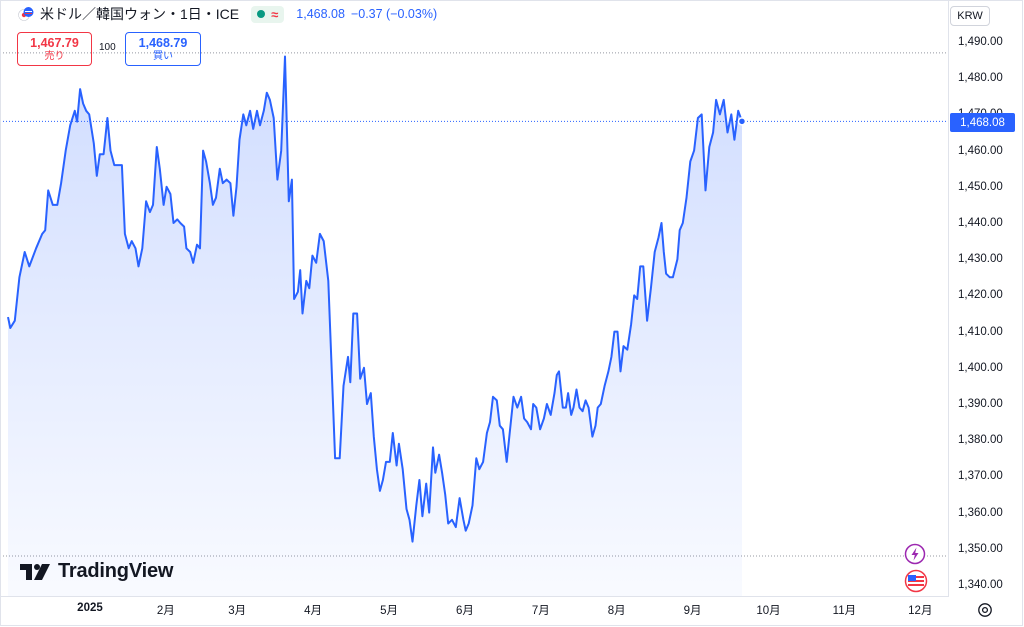 This screenshot has height=627, width=1024. Describe the element at coordinates (980, 367) in the screenshot. I see `price-tick-label: 1,400.00` at that location.